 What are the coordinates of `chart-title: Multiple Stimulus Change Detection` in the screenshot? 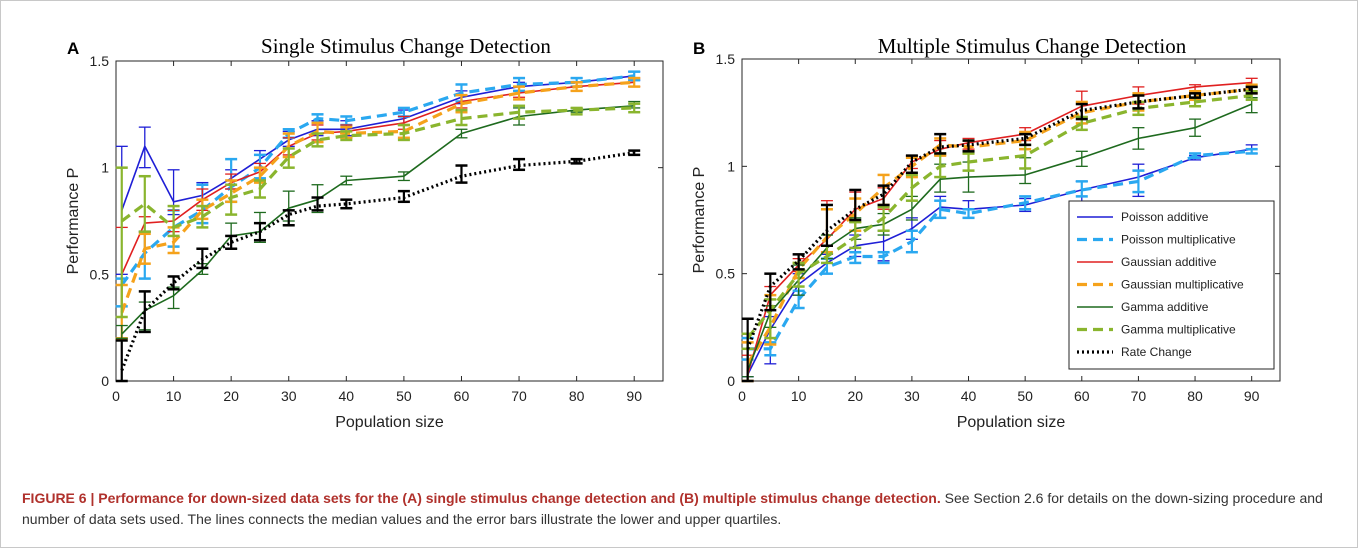 It's located at (1032, 46).